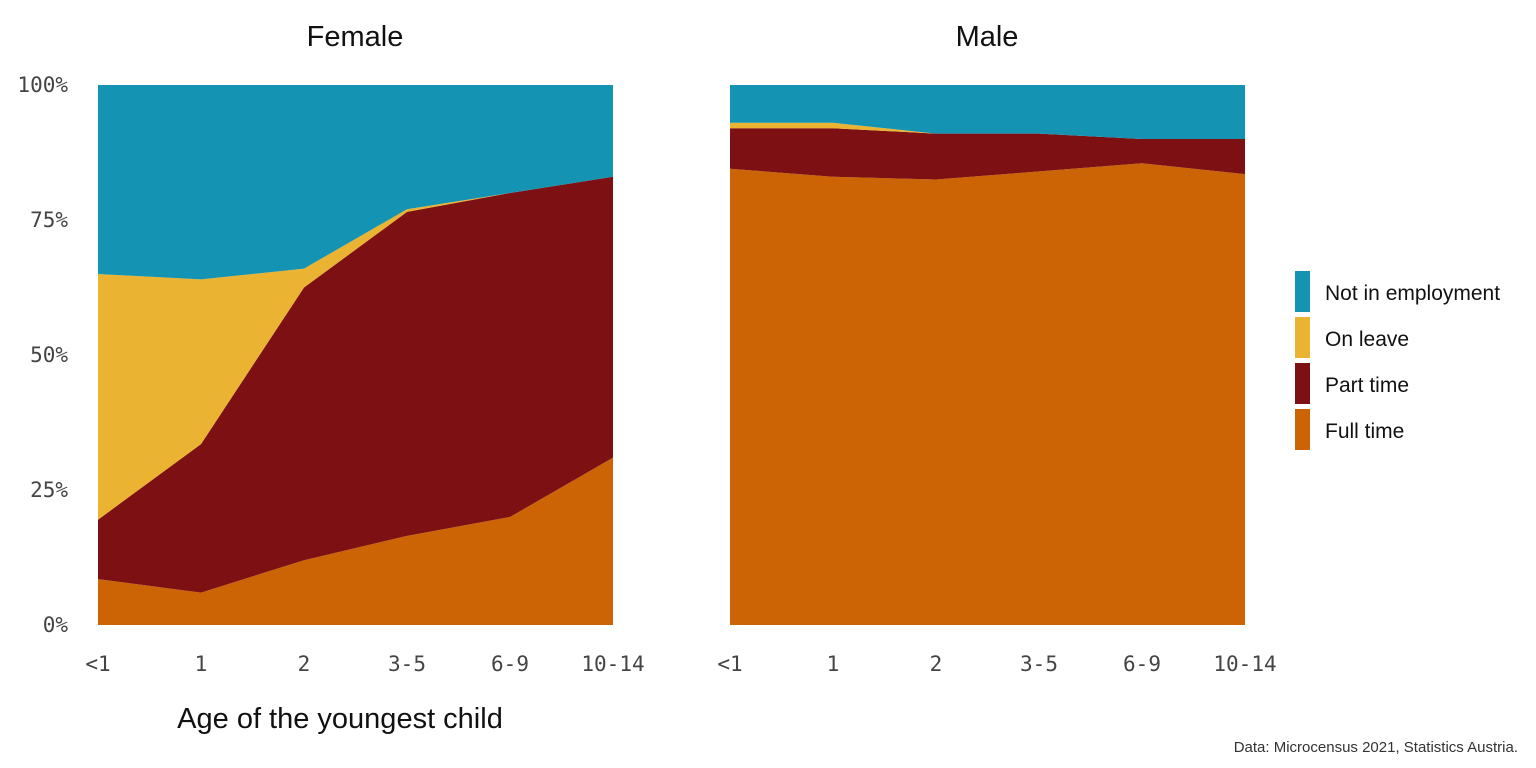  Describe the element at coordinates (1367, 385) in the screenshot. I see `legend-label-part-time: Part time` at that location.